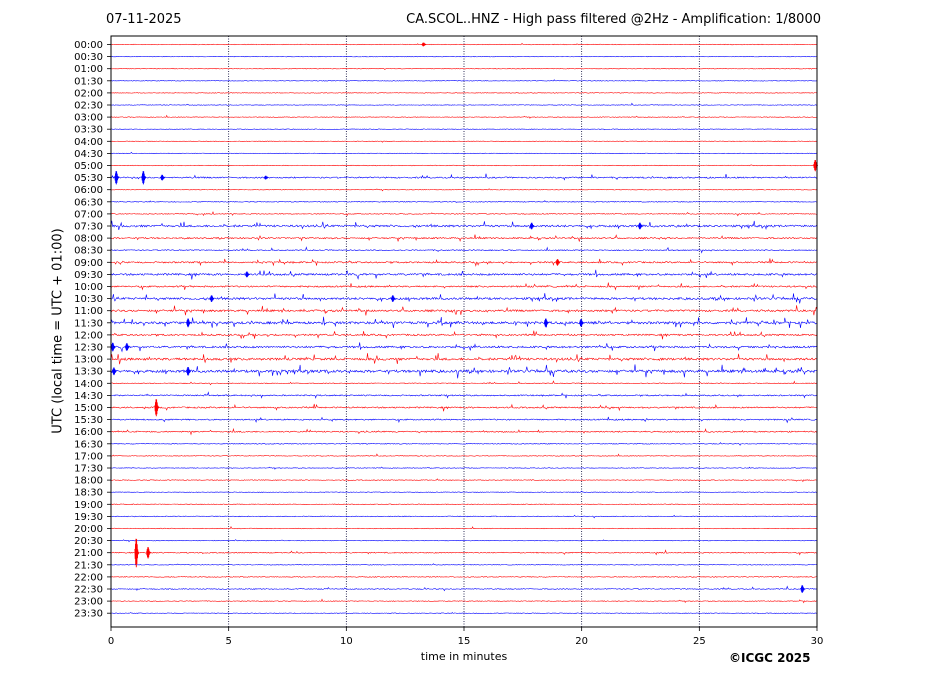 The height and width of the screenshot is (696, 927). What do you see at coordinates (88, 384) in the screenshot?
I see `y-tick-label: 14:00` at bounding box center [88, 384].